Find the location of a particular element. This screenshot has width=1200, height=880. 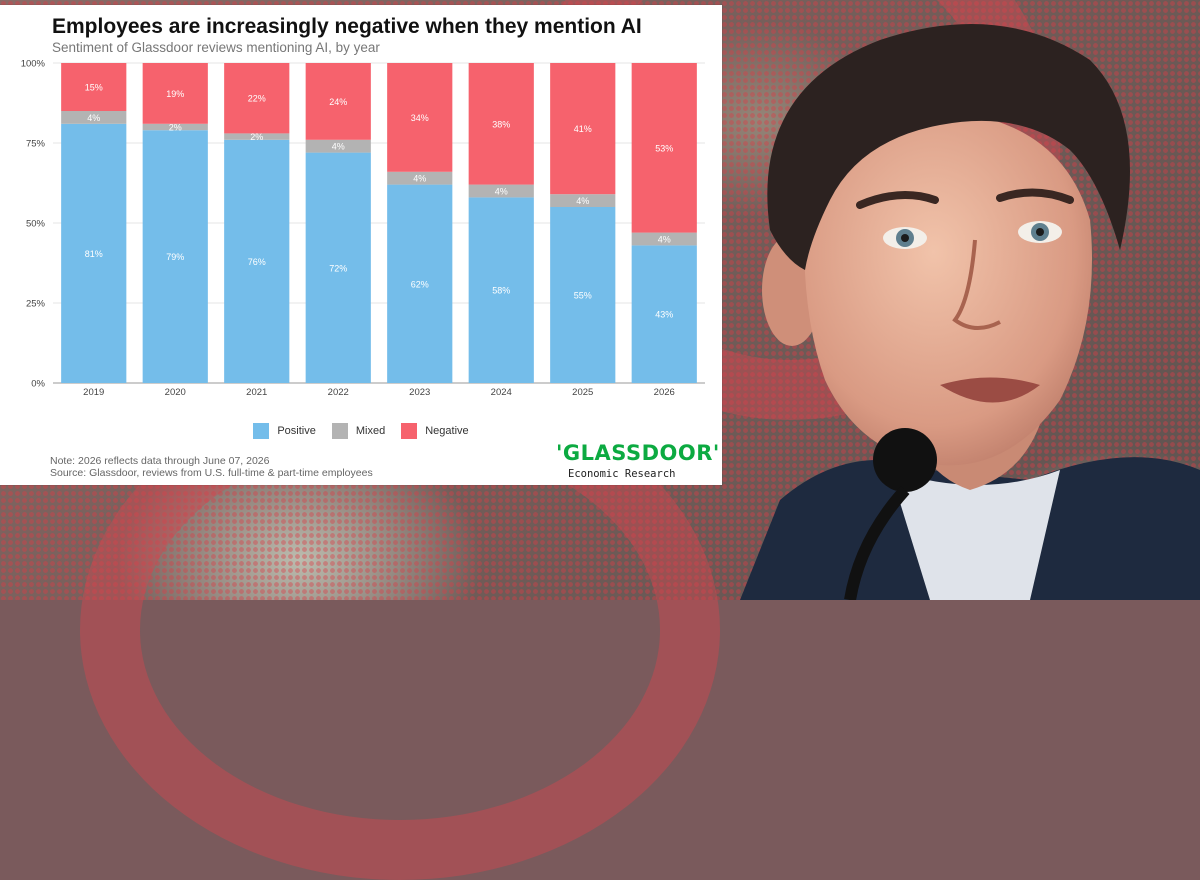

legend-label-negative: Negative is located at coordinates (447, 431).